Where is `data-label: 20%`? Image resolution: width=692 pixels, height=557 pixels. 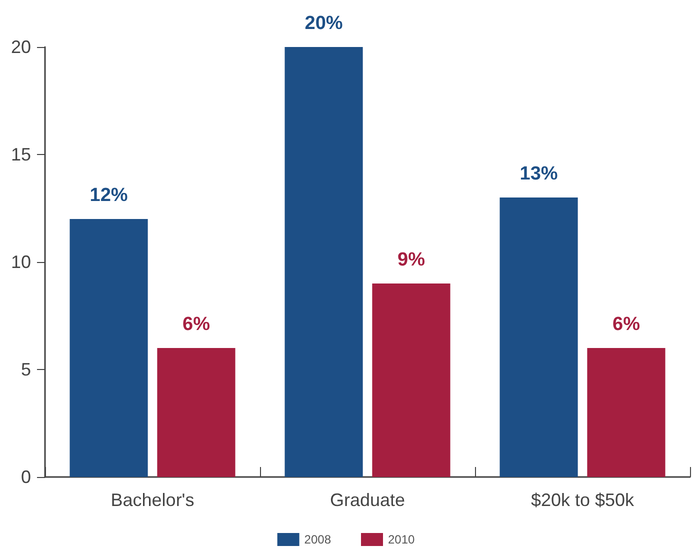
data-label: 20% is located at coordinates (323, 23).